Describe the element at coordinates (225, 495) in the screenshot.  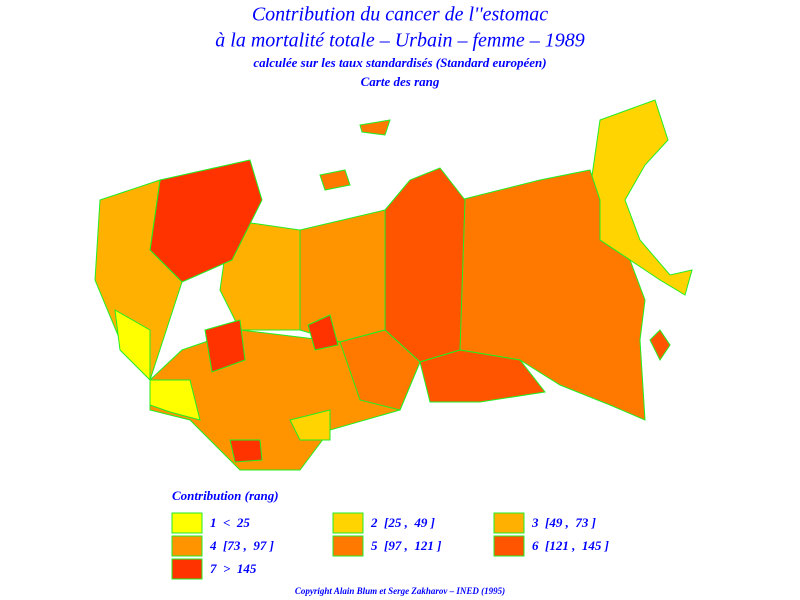
I see `legend-title: Contribution (rang)` at that location.